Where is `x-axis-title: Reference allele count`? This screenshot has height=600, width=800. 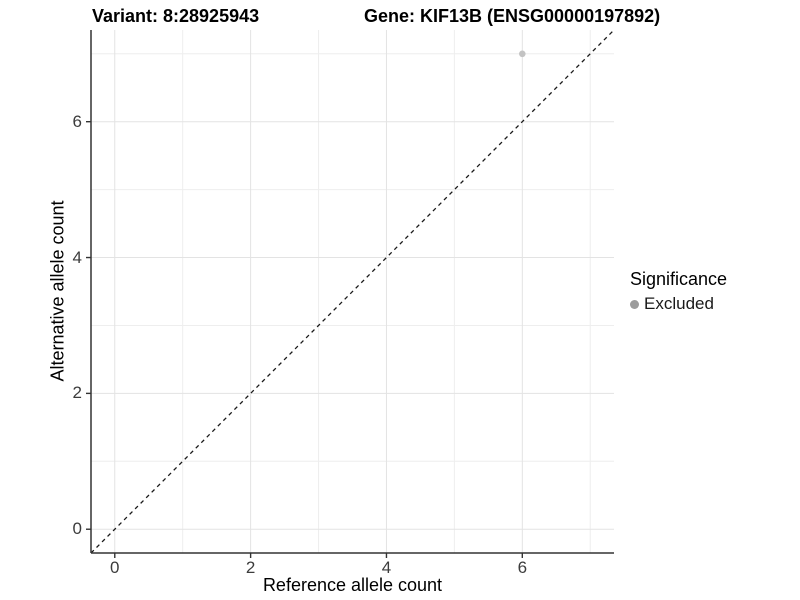 x-axis-title: Reference allele count is located at coordinates (352, 585).